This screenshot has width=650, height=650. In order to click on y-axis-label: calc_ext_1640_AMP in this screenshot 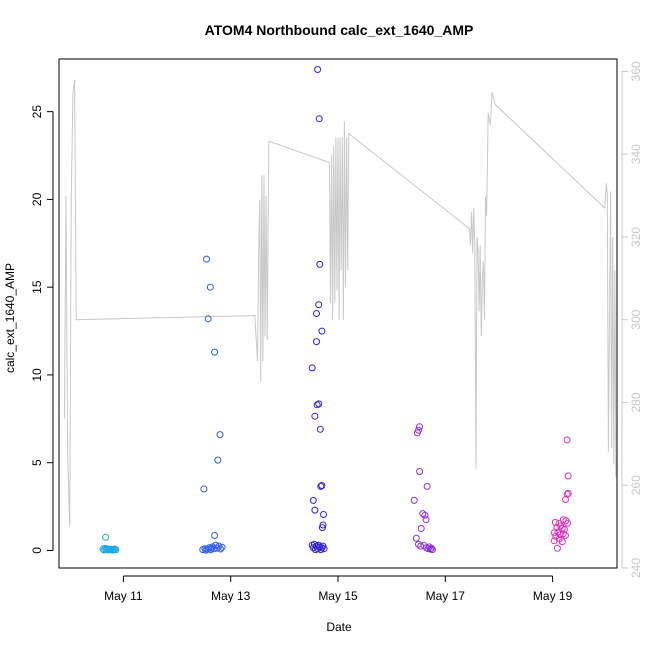, I will do `click(10, 318)`.